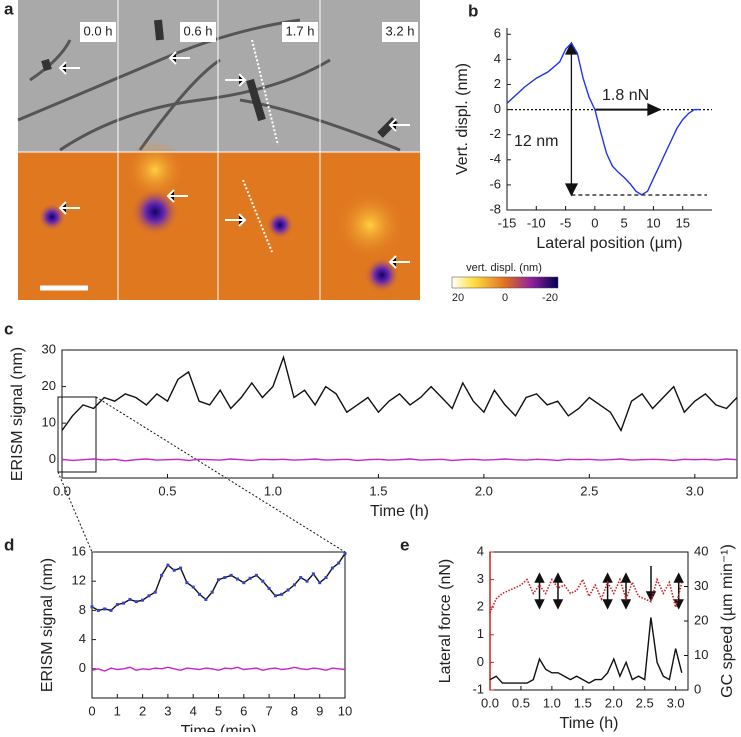 The width and height of the screenshot is (741, 737). I want to click on growth-cone, so click(219, 78).